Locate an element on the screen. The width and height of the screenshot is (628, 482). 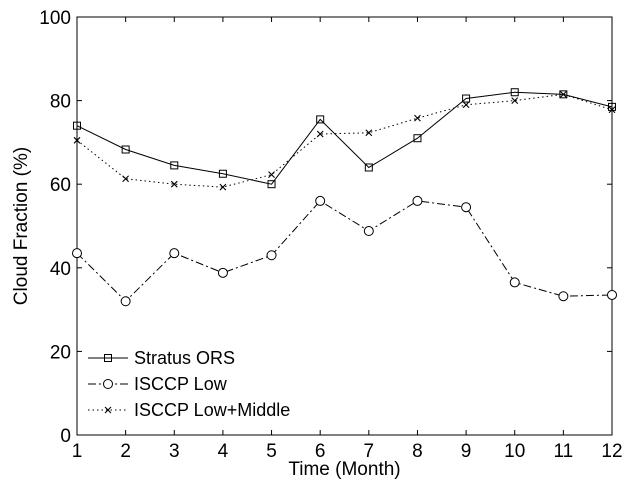
x-tick-label: 5 is located at coordinates (271, 451).